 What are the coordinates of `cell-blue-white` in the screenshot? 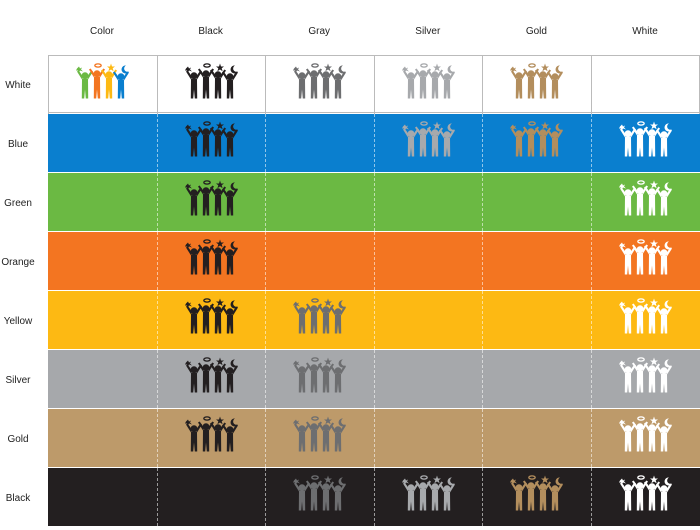 It's located at (645, 143).